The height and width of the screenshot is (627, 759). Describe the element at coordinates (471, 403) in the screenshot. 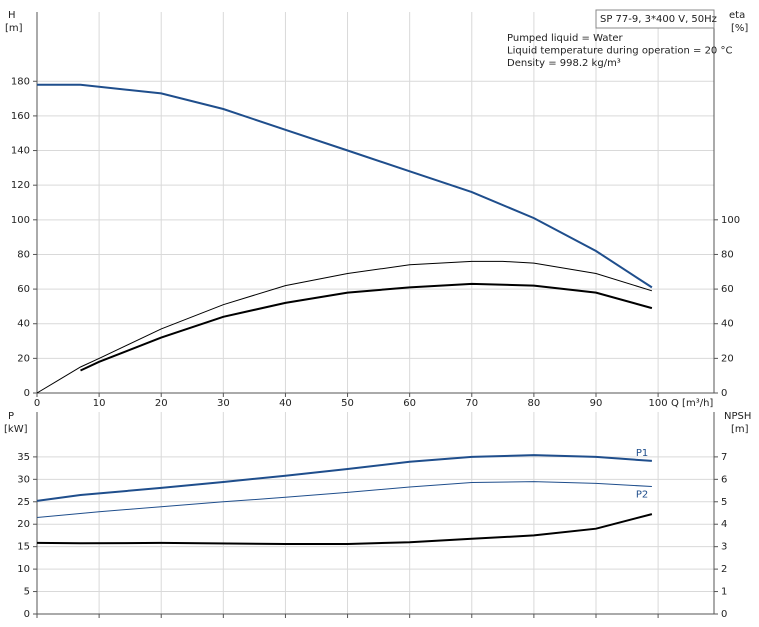

I see `x-tick-label: 70` at that location.